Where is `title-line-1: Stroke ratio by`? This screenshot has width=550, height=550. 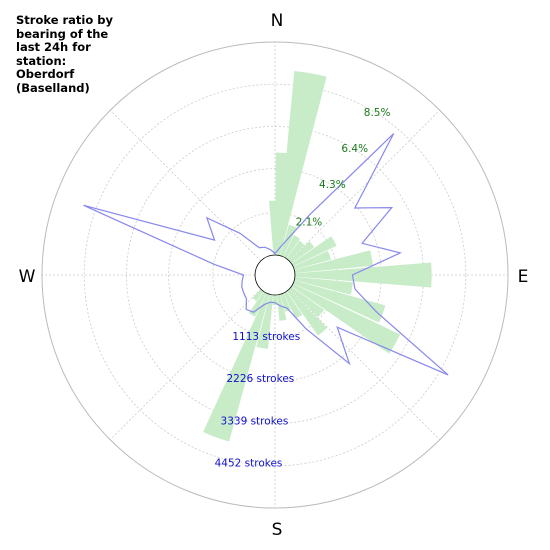 title-line-1: Stroke ratio by is located at coordinates (64, 20).